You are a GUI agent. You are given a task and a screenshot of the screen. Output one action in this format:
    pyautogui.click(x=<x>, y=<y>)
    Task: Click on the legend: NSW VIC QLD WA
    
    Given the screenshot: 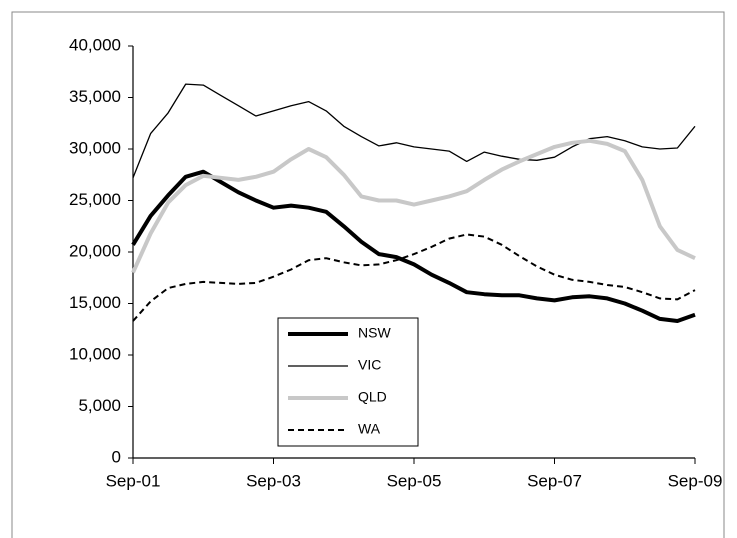 What is the action you would take?
    pyautogui.click(x=348, y=382)
    